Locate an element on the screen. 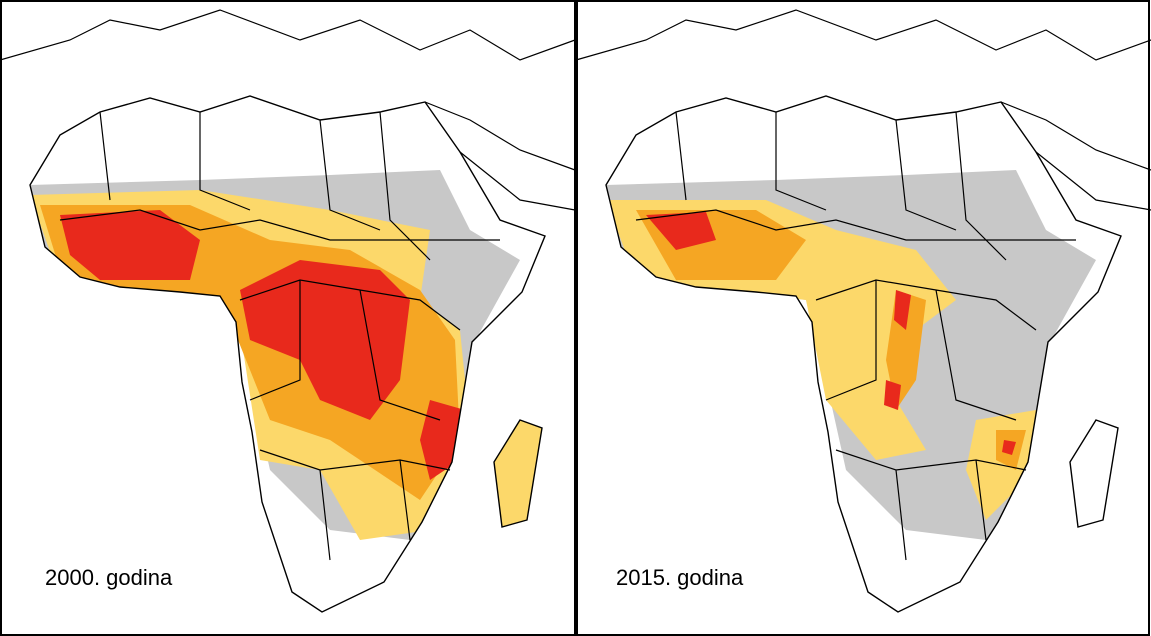  panel-label: 2015. godina is located at coordinates (680, 577).